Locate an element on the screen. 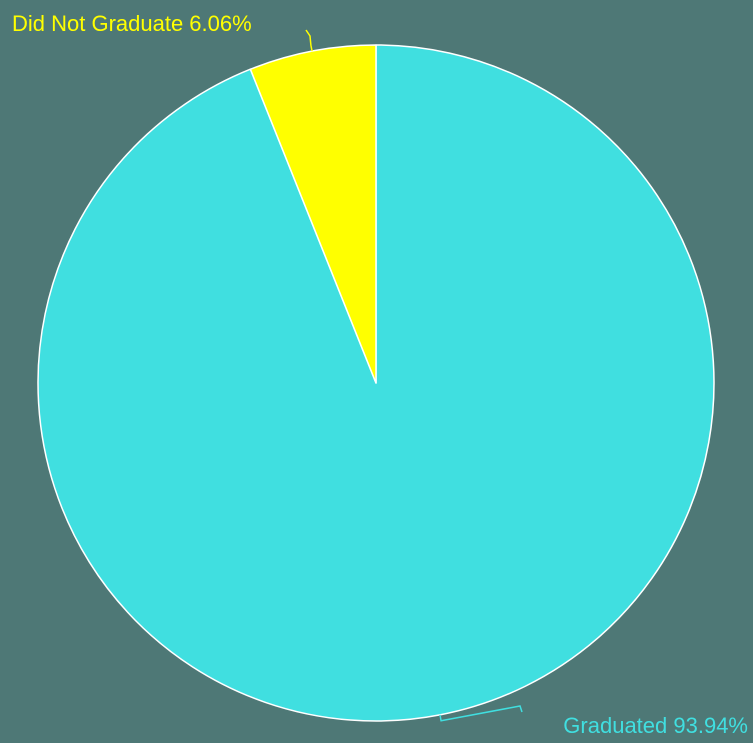 The image size is (753, 743). slice-did-not-graduate is located at coordinates (313, 214).